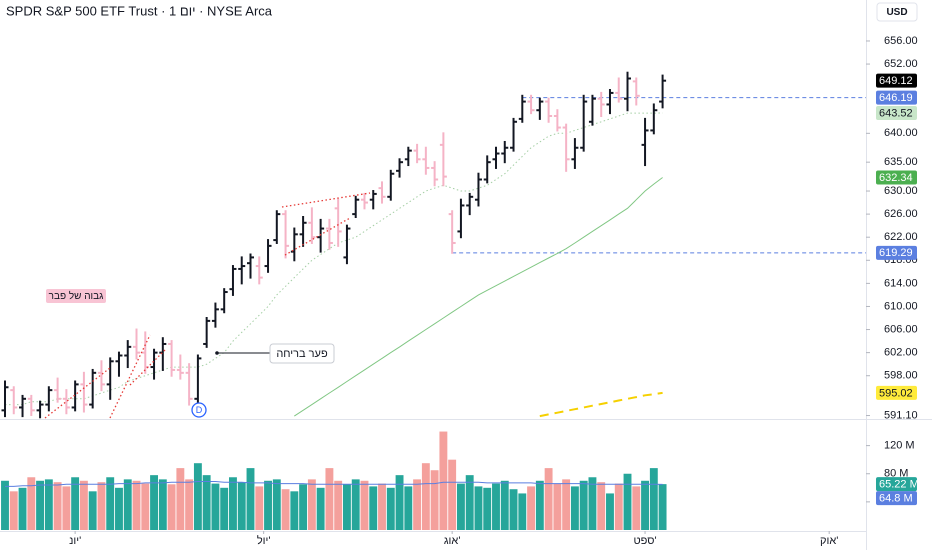  I want to click on currency: USD, so click(896, 12).